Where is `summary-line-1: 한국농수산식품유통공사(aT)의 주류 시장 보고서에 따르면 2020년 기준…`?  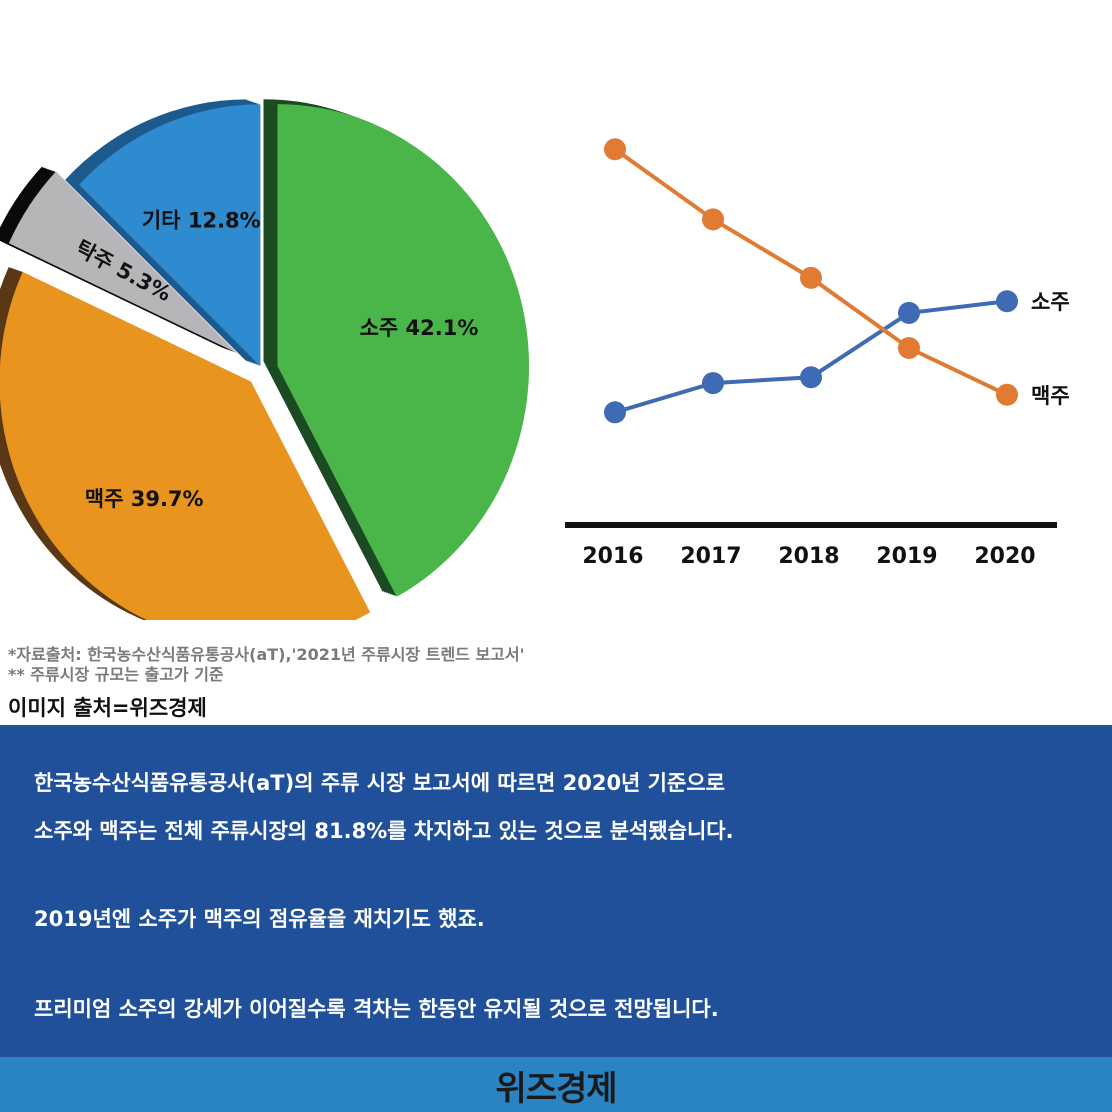
summary-line-1: 한국농수산식품유통공사(aT)의 주류 시장 보고서에 따르면 2020년 기준… is located at coordinates (379, 783).